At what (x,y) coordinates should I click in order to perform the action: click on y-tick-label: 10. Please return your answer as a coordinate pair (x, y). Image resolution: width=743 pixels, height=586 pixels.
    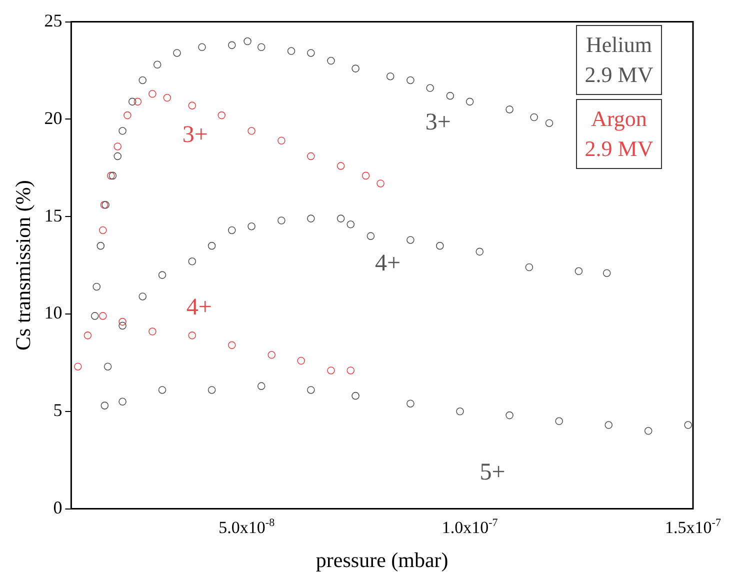
    Looking at the image, I should click on (53, 312).